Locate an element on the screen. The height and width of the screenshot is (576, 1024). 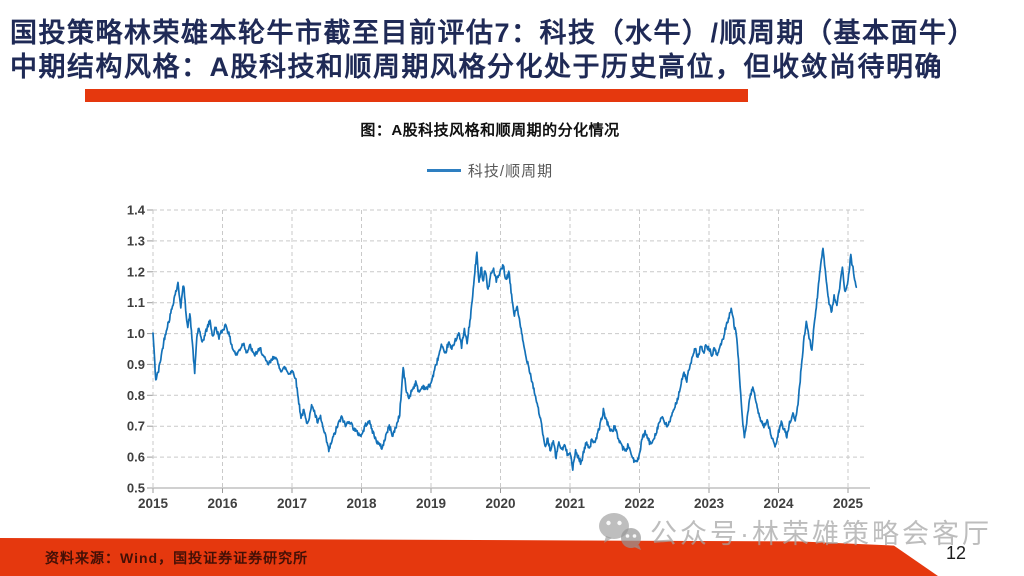
svg-text: 0.8 is located at coordinates (136, 395).